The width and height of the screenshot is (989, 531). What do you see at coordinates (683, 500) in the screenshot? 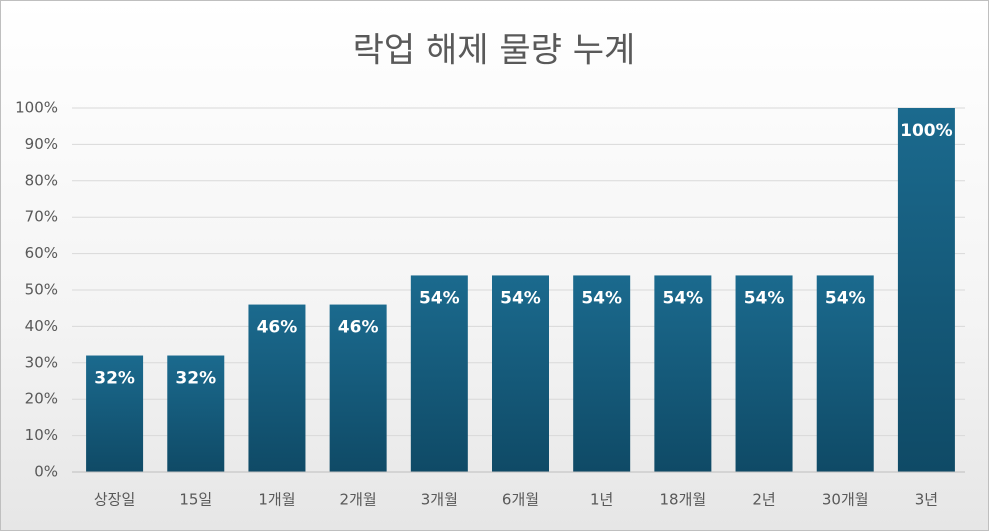
I see `x-tick-label: 18개월` at bounding box center [683, 500].